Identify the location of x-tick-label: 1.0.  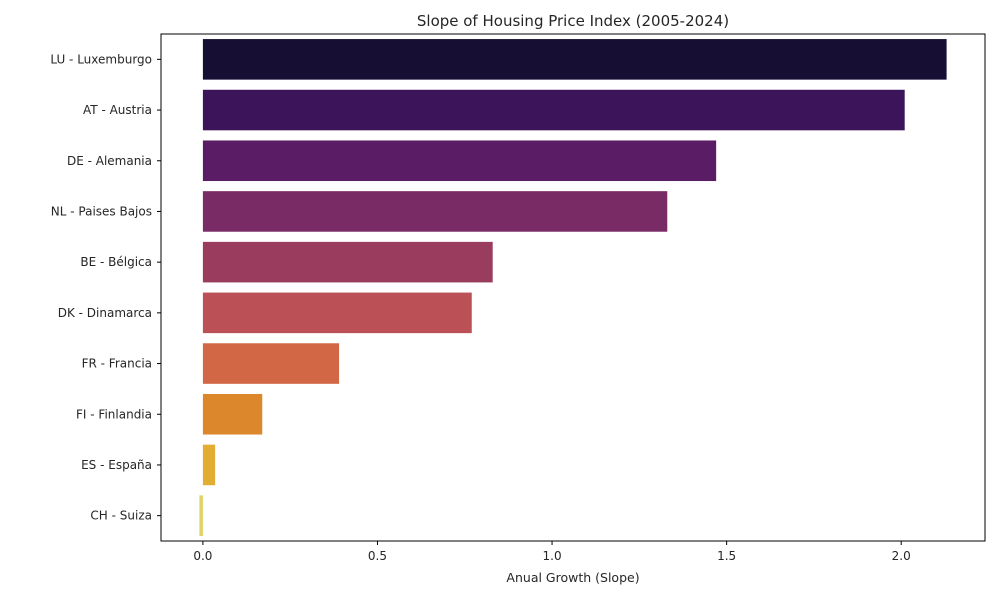
(552, 556).